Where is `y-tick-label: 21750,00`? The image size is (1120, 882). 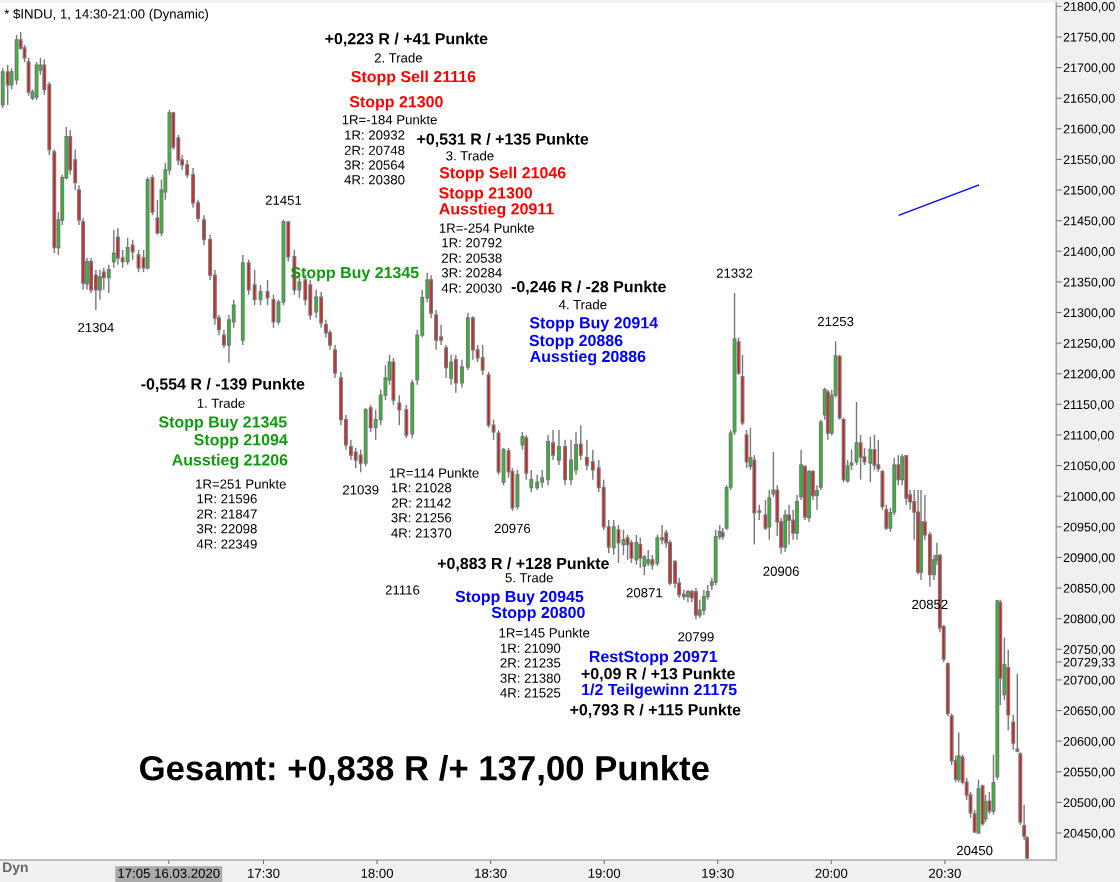
y-tick-label: 21750,00 is located at coordinates (1089, 38).